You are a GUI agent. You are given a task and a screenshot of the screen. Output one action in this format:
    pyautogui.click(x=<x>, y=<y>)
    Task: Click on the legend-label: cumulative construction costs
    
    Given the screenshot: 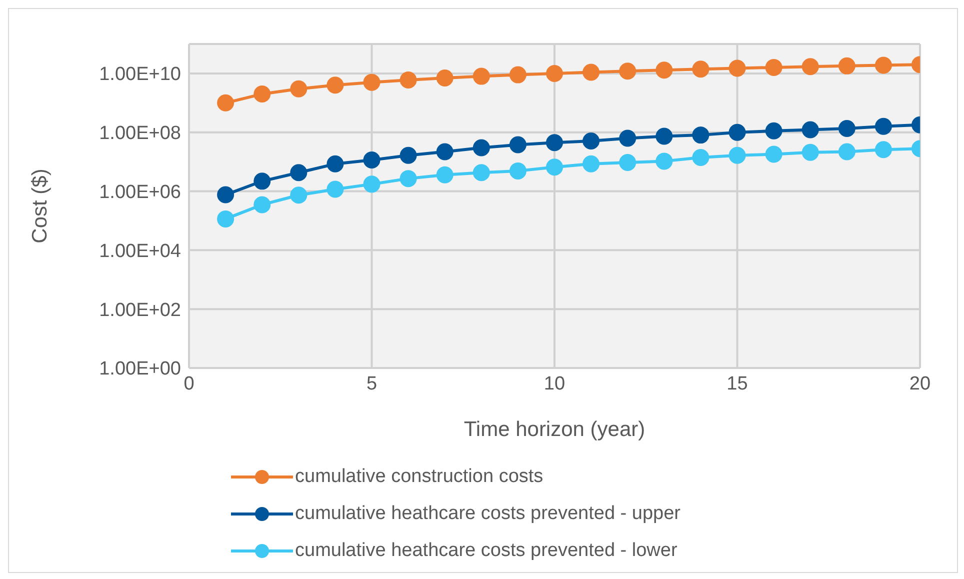 What is the action you would take?
    pyautogui.click(x=419, y=477)
    